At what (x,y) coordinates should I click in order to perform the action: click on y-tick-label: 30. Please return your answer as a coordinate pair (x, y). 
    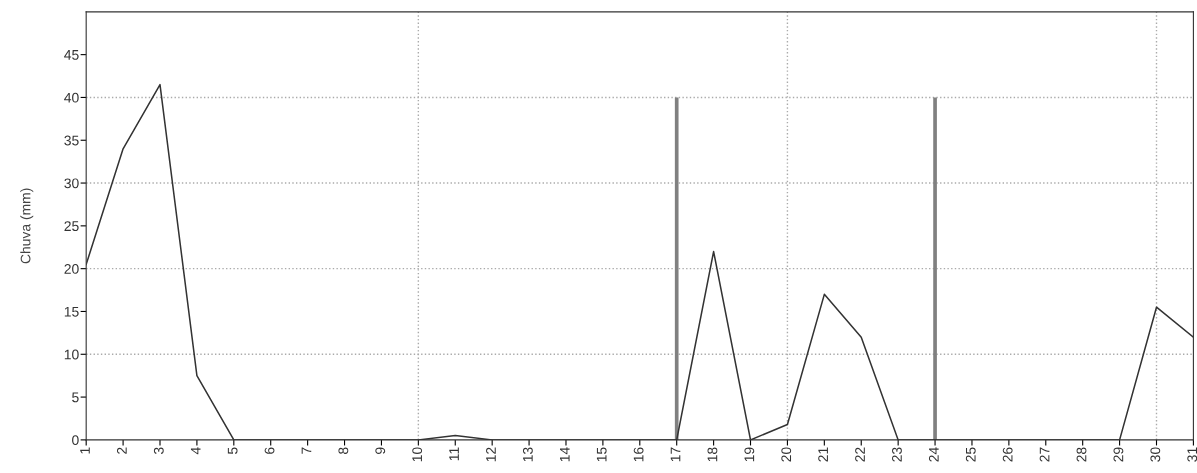
    Looking at the image, I should click on (71, 183).